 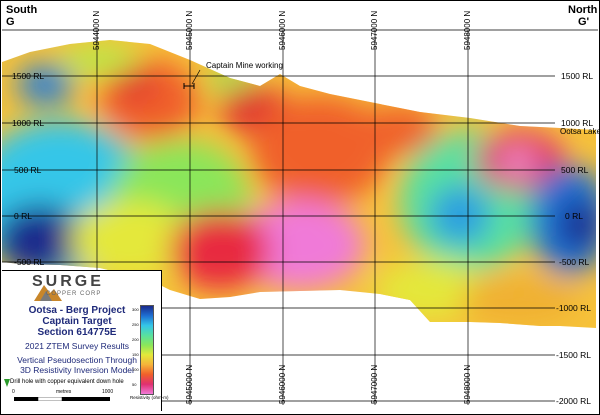 What do you see at coordinates (77, 370) in the screenshot?
I see `legend-desc-2: 3D Resistivity Inversion Model` at bounding box center [77, 370].